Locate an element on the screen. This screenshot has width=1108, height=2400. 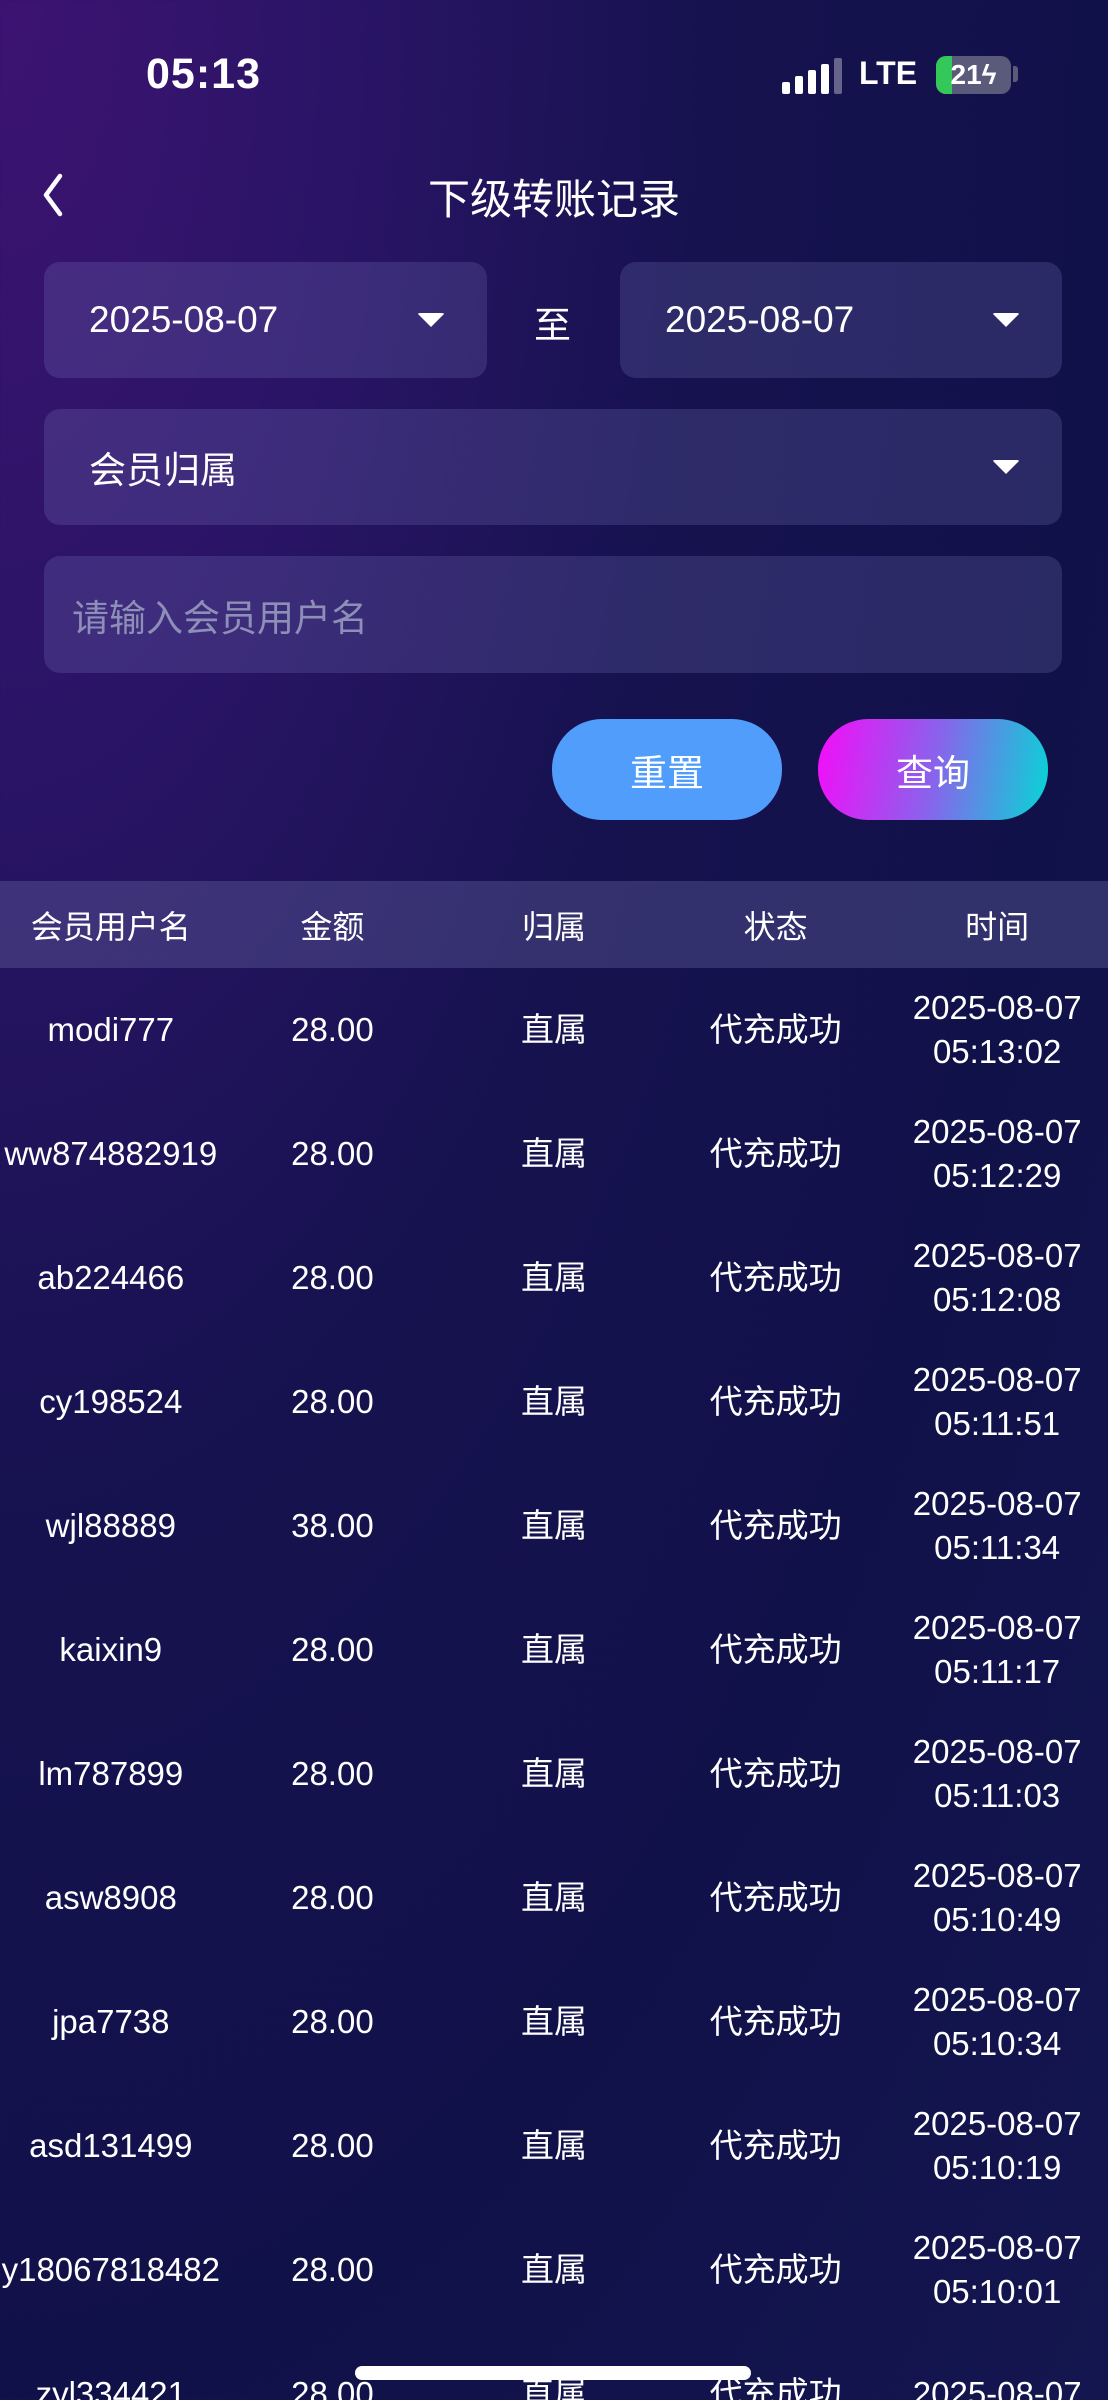
header-username: 会员用户名 is located at coordinates (110, 926).